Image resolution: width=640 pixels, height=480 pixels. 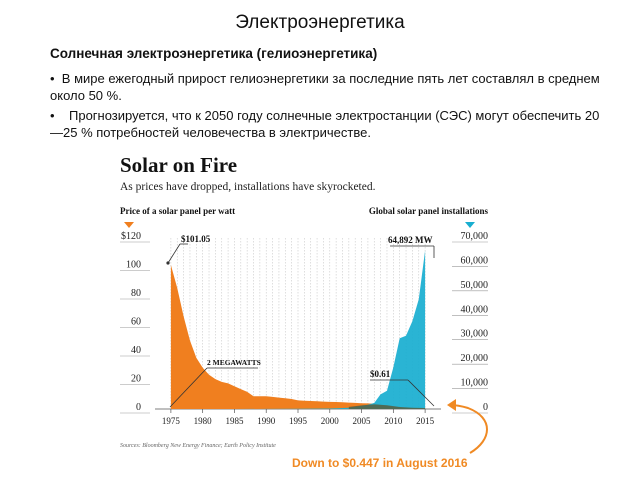 What do you see at coordinates (330, 421) in the screenshot?
I see `x-tick-label: 2000` at bounding box center [330, 421].